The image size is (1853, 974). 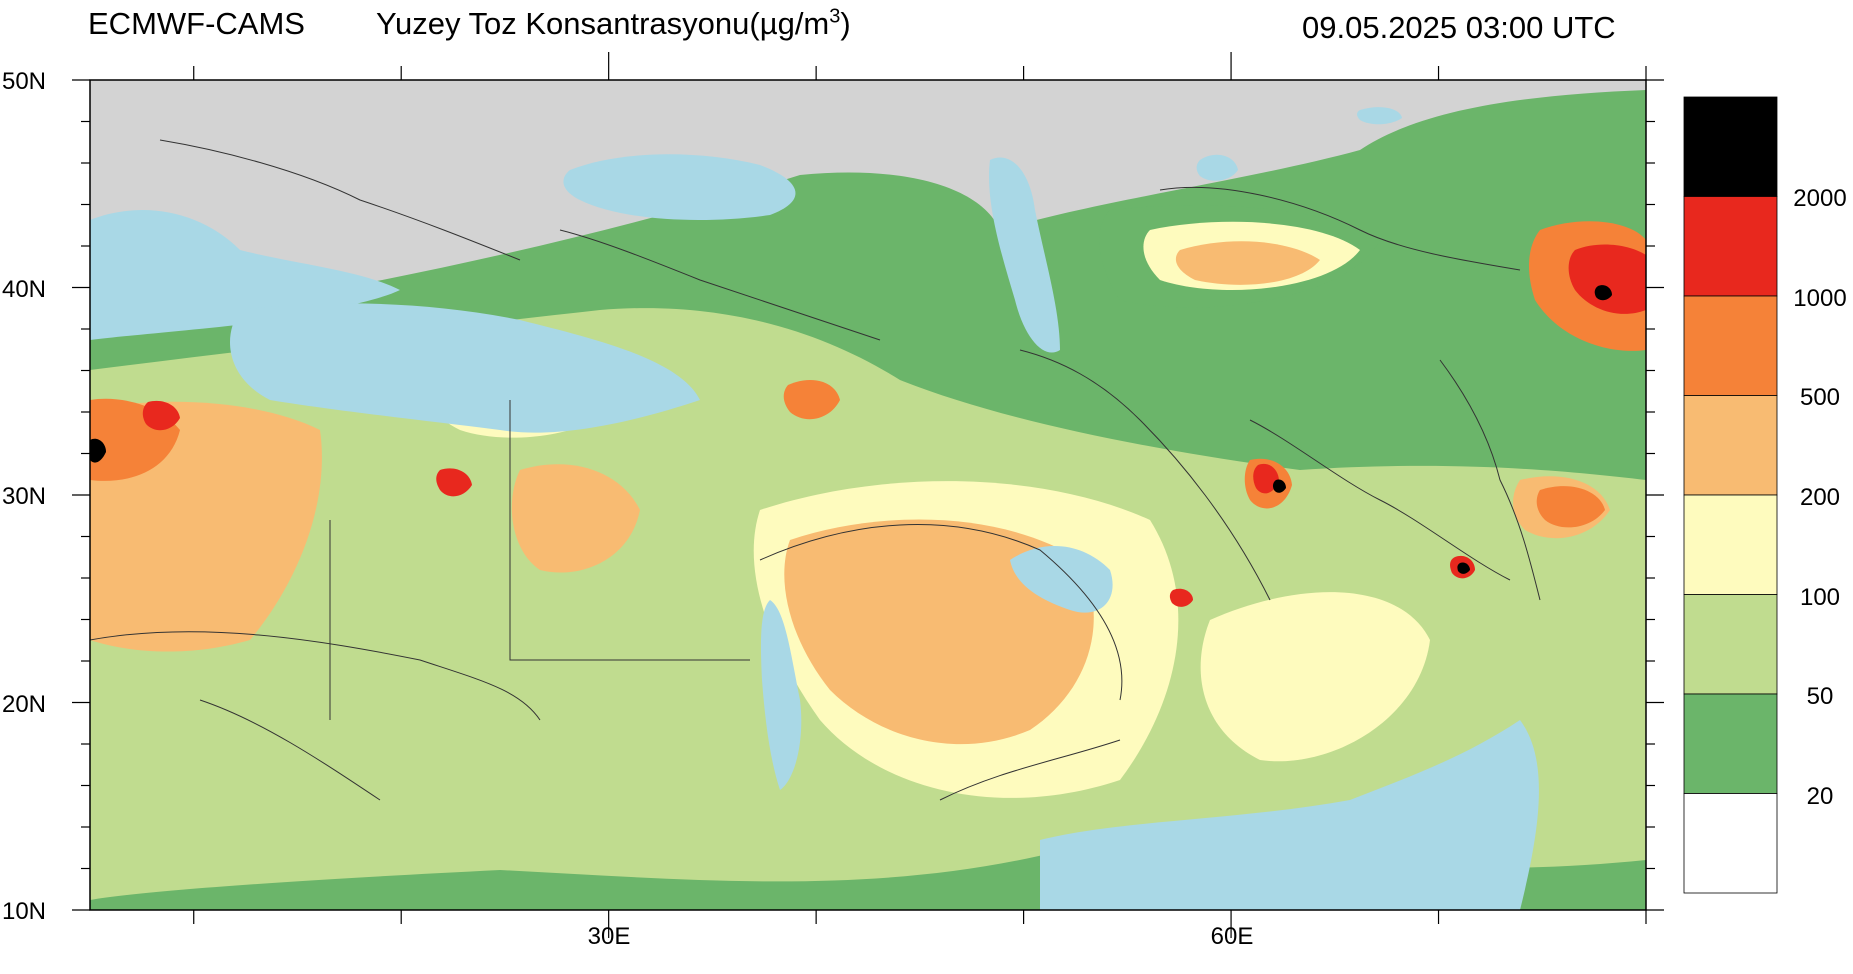 What do you see at coordinates (23, 496) in the screenshot?
I see `lat-label-30n: 30N` at bounding box center [23, 496].